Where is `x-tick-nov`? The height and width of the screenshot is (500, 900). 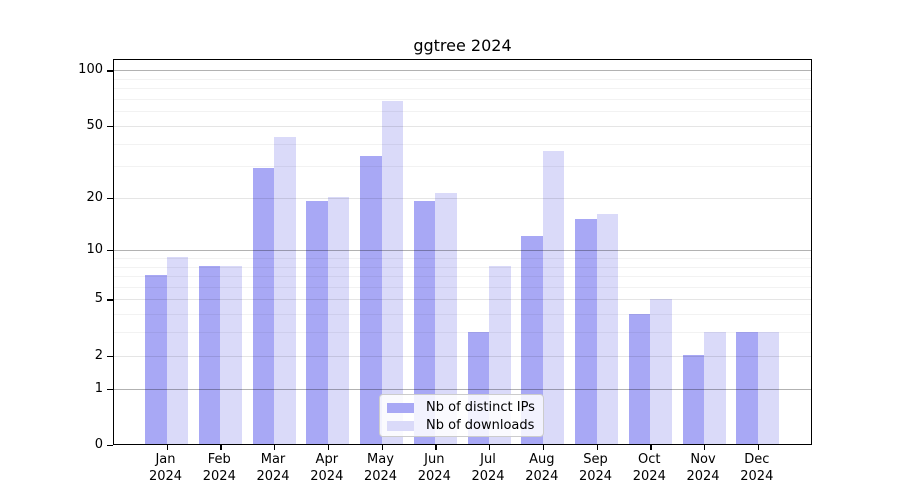
x-tick-nov is located at coordinates (705, 448).